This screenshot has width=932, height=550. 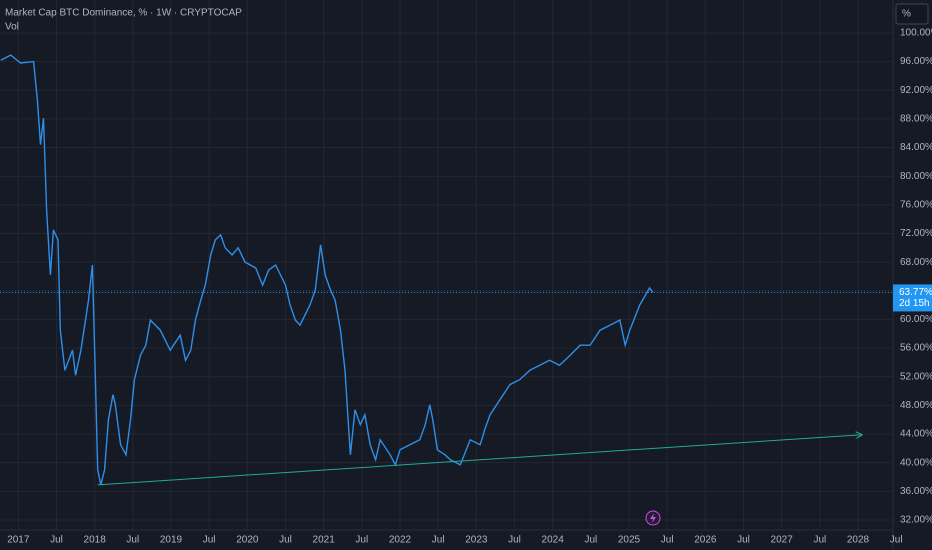 I want to click on x-tick-label: 2020, so click(x=247, y=540).